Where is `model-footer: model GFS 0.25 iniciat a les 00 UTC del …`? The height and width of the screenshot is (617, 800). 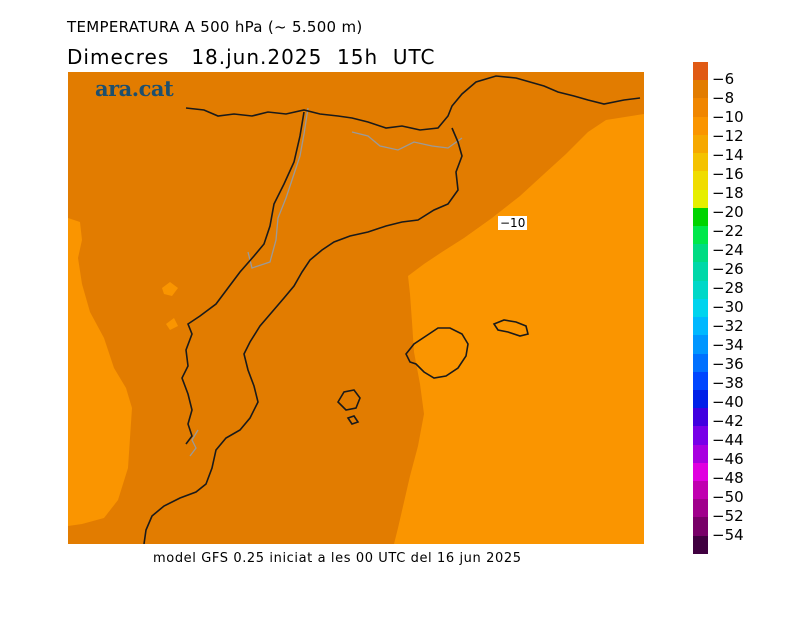
model-footer: model GFS 0.25 iniciat a les 00 UTC del … is located at coordinates (337, 558).